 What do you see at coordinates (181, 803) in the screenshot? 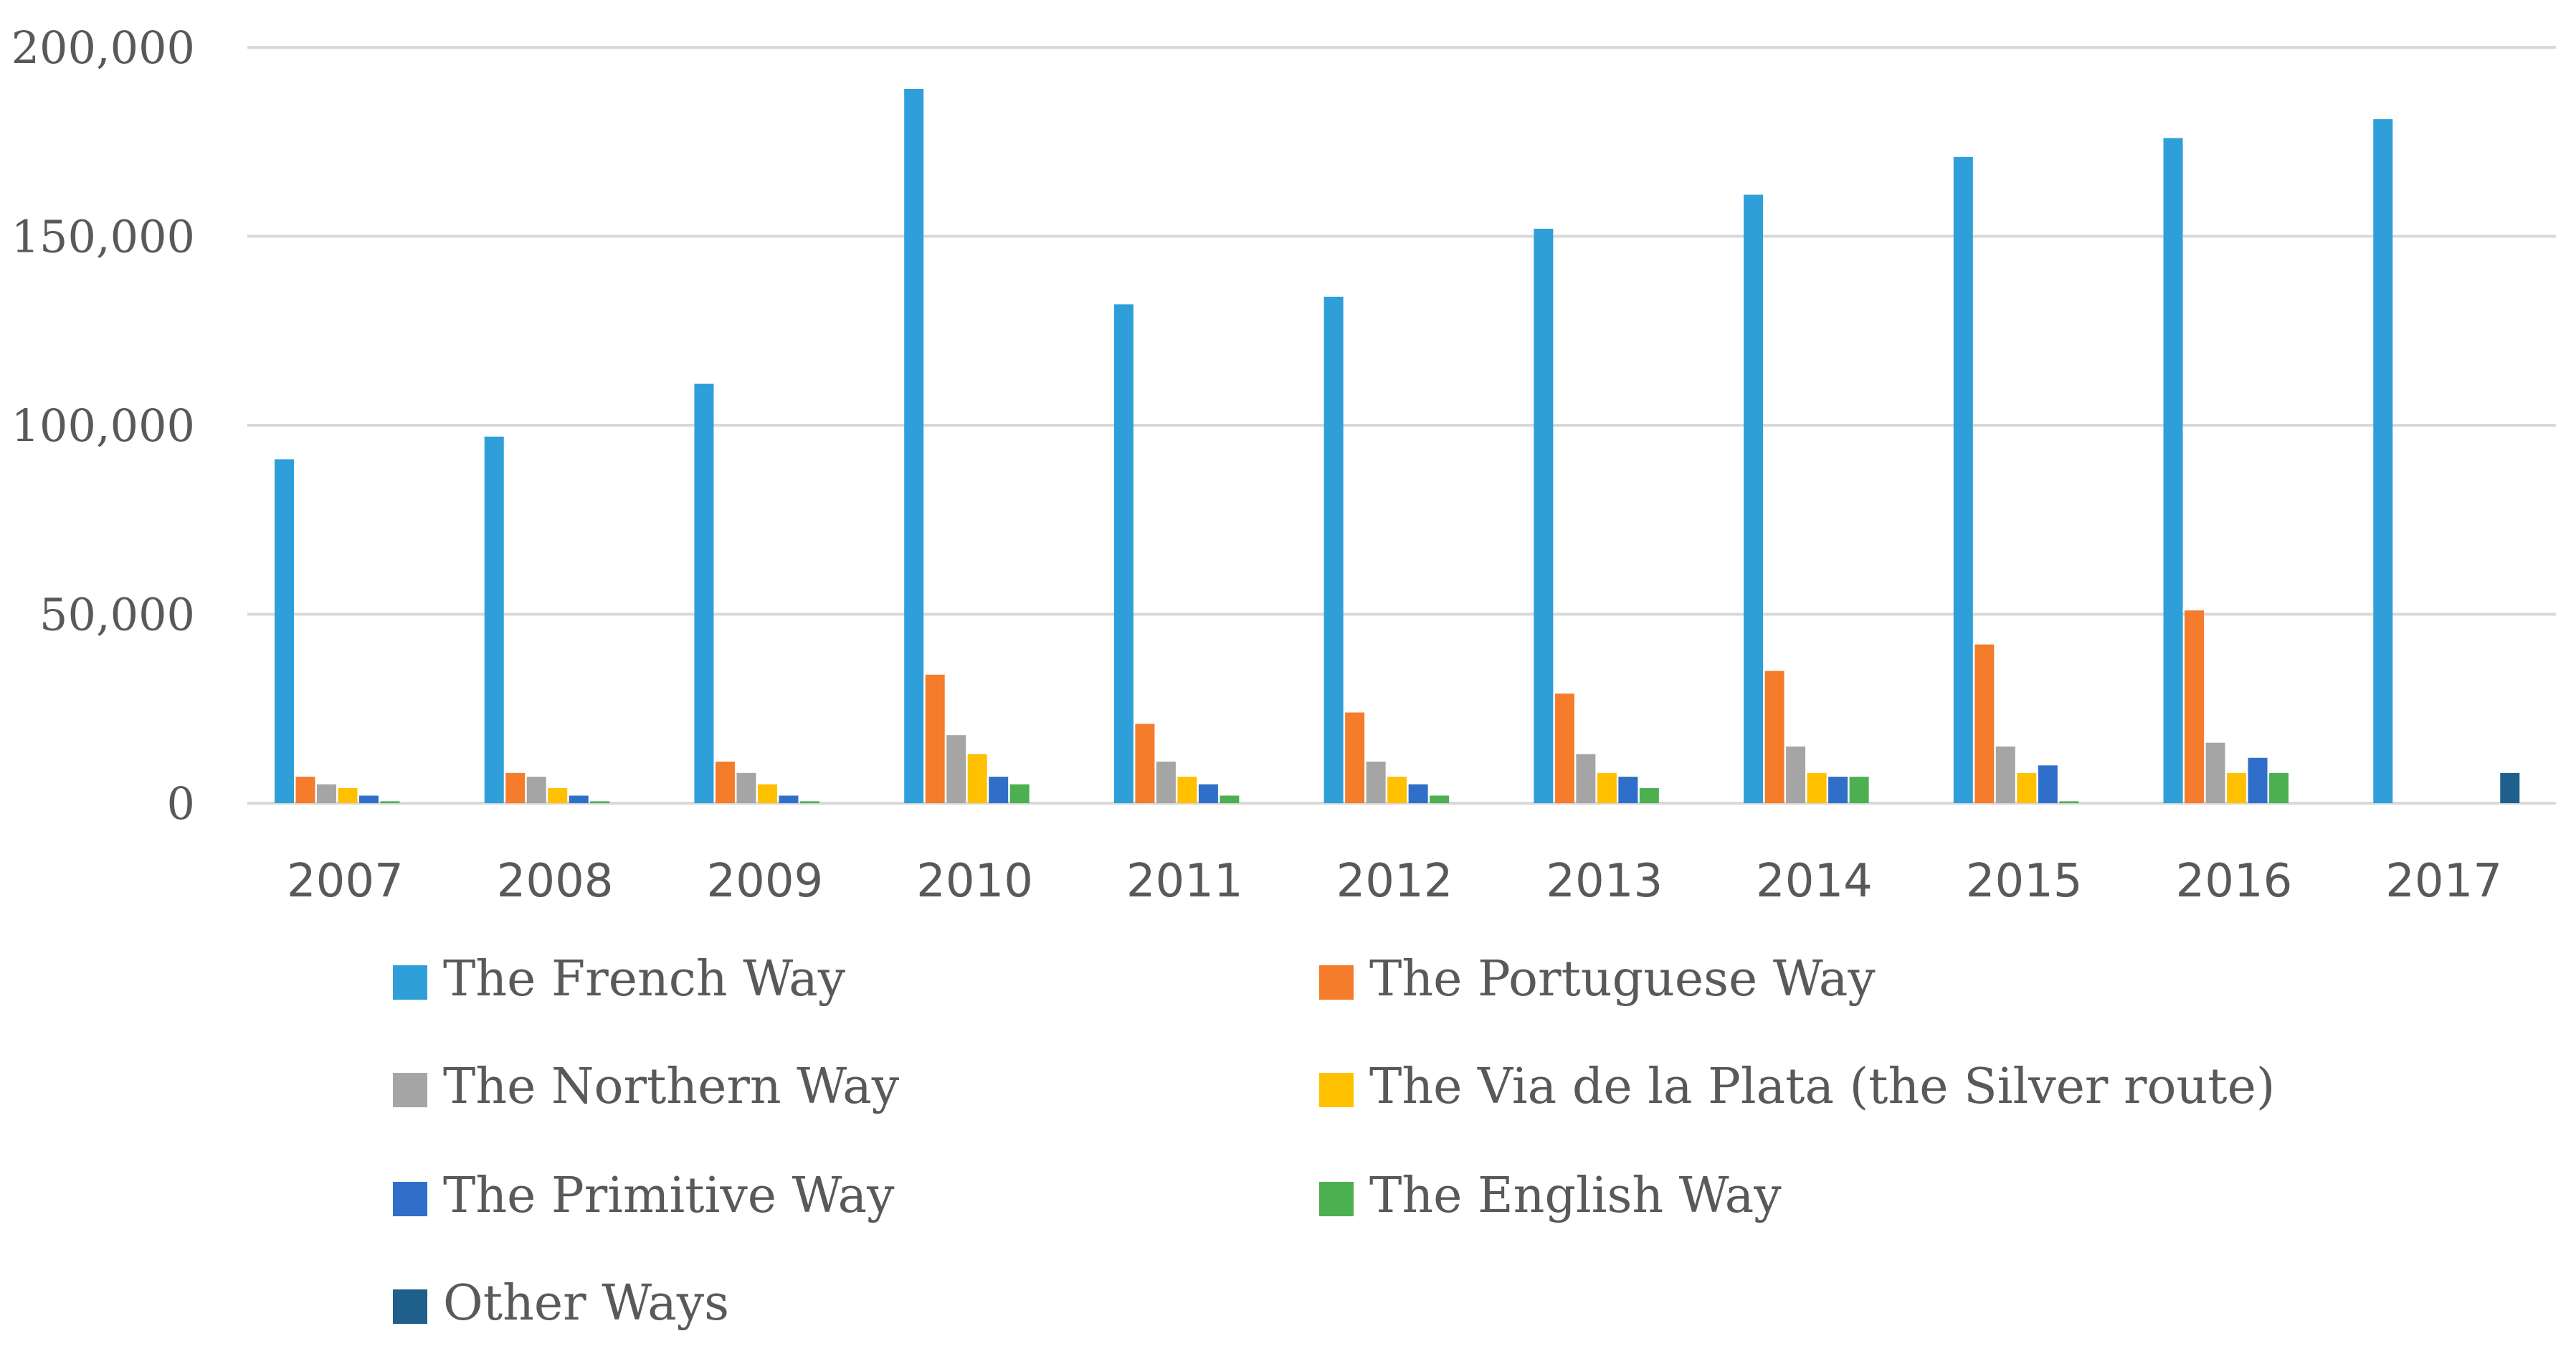
I see `y-tick-label: 0` at bounding box center [181, 803].